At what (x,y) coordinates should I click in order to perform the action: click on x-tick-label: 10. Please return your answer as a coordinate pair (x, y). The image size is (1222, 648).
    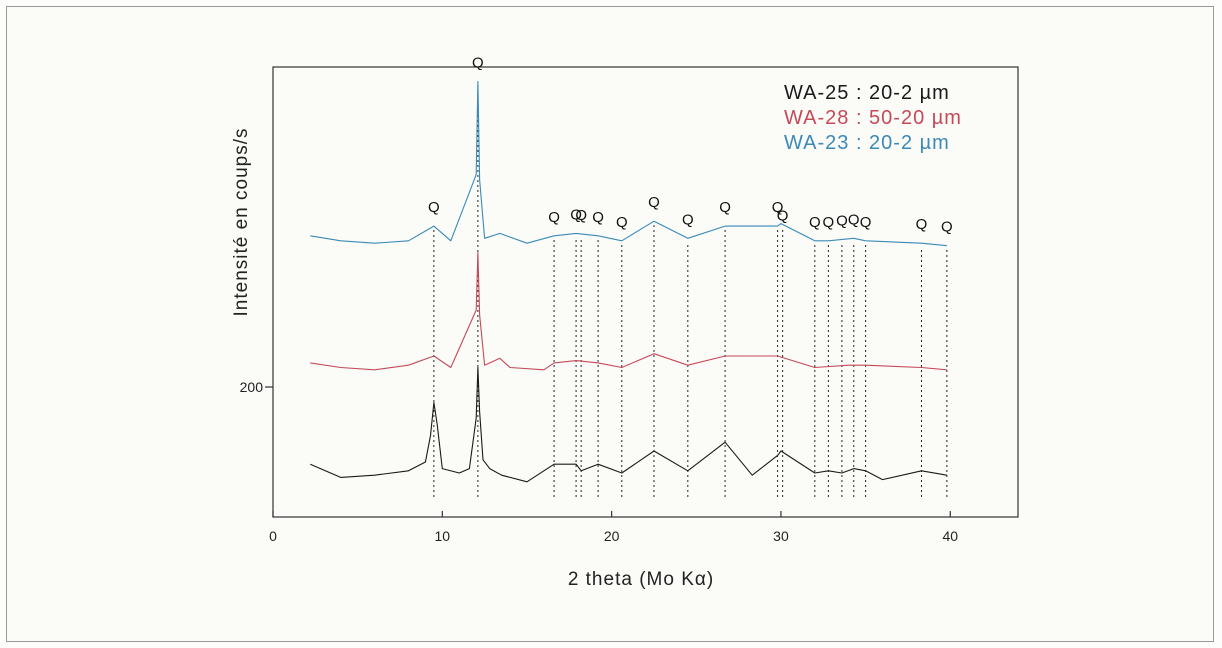
    Looking at the image, I should click on (443, 536).